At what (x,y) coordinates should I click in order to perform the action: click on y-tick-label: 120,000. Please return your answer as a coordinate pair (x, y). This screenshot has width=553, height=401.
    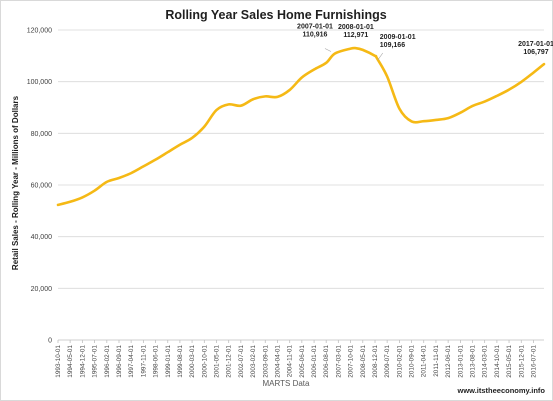
    Looking at the image, I should click on (39, 31).